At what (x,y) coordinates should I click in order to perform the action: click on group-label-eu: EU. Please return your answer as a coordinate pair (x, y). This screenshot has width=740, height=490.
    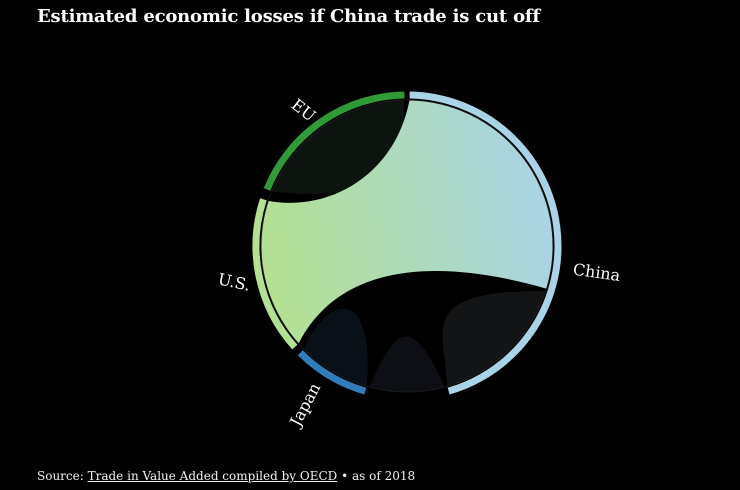
    Looking at the image, I should click on (304, 110).